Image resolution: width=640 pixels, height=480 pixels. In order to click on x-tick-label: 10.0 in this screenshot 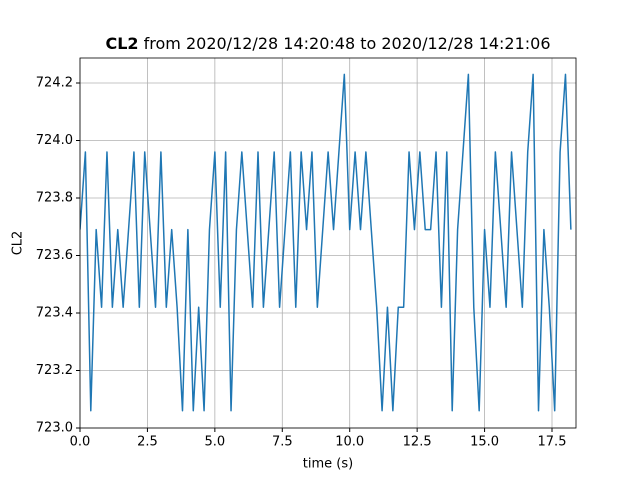, I will do `click(349, 442)`.